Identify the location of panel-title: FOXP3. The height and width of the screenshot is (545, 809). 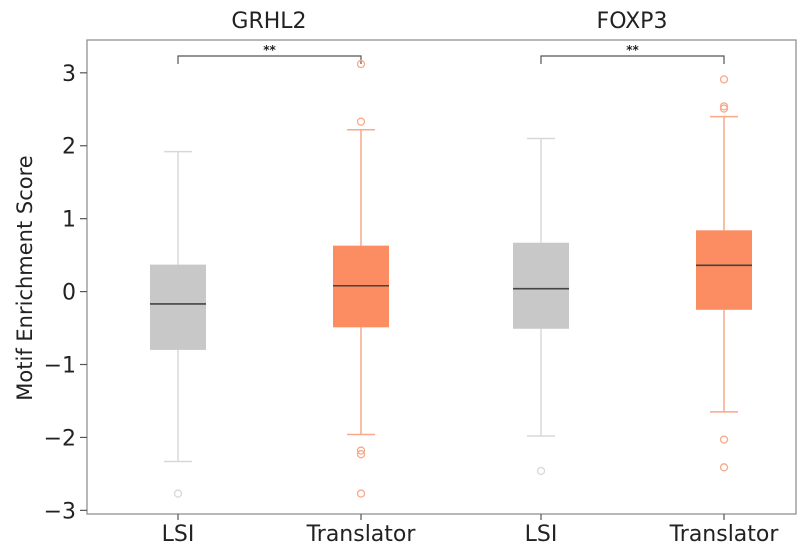
(632, 21).